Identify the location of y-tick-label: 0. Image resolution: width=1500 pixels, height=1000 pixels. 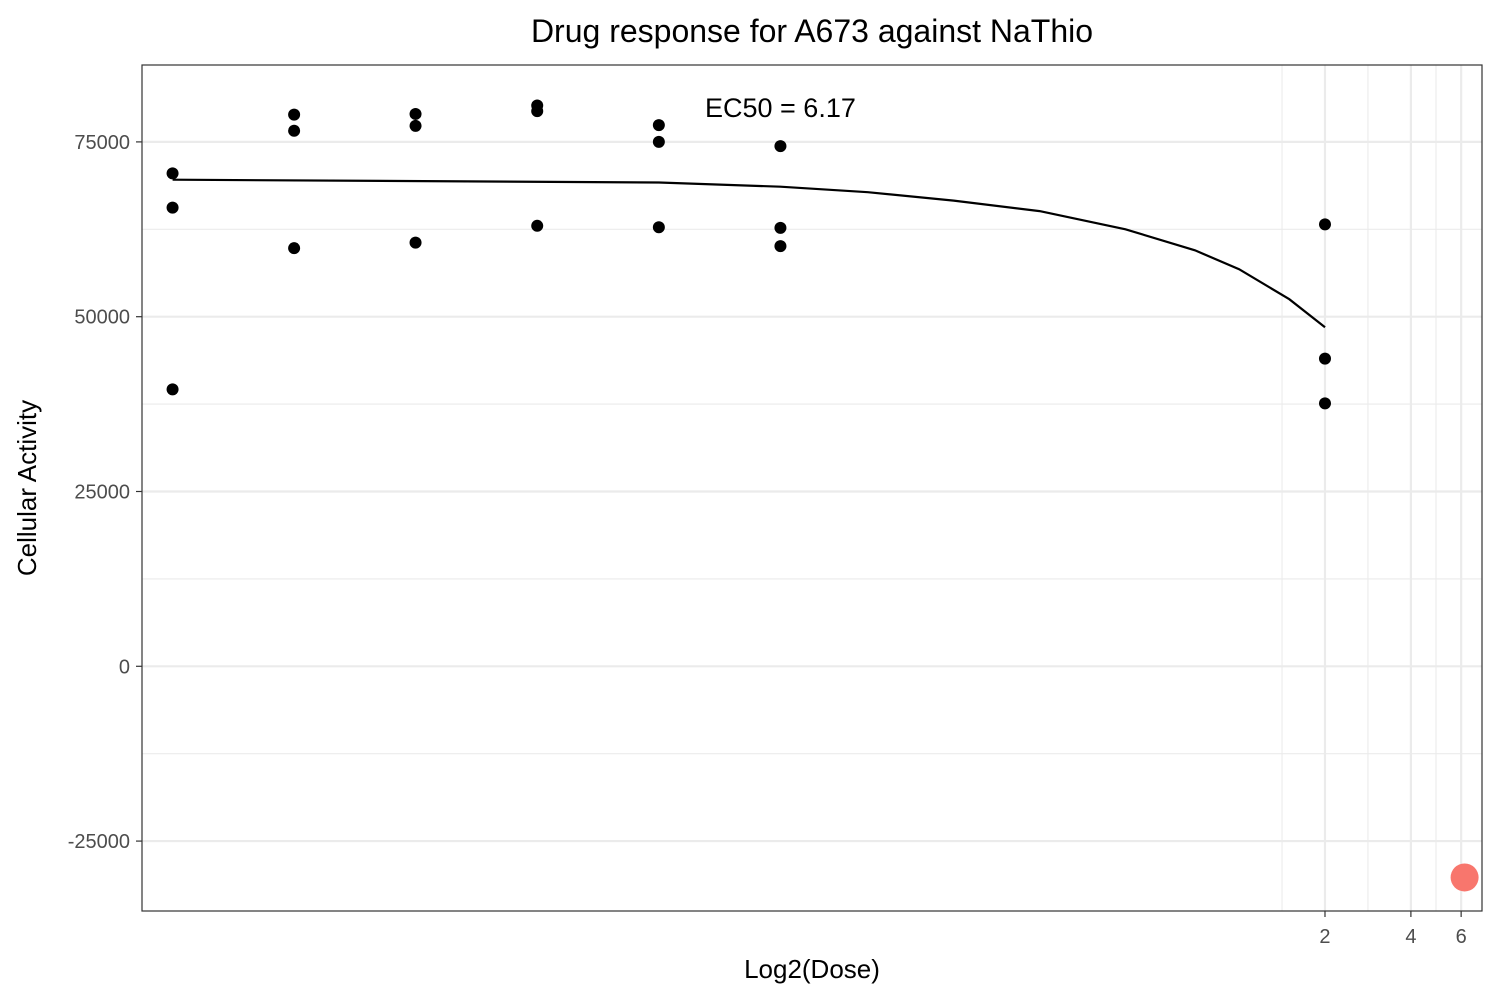
(124, 667).